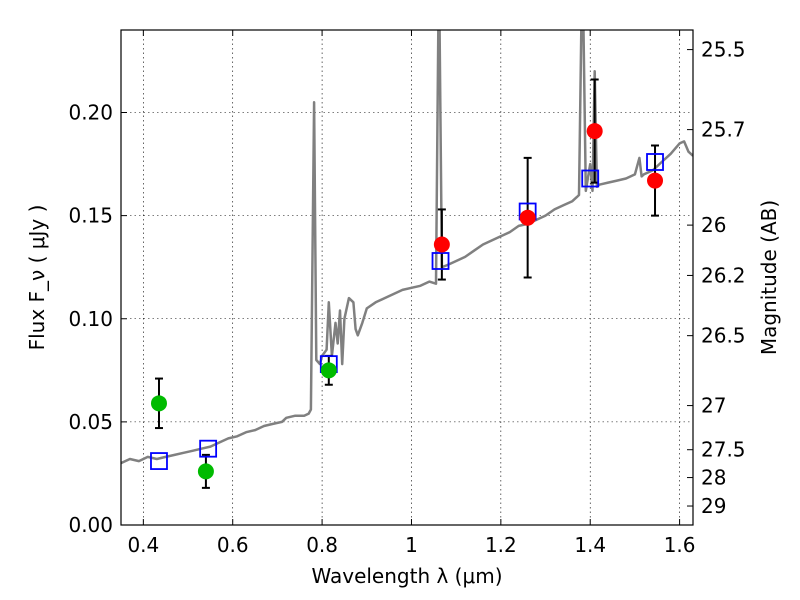 The image size is (800, 600). I want to click on x-tick-label: 1, so click(411, 545).